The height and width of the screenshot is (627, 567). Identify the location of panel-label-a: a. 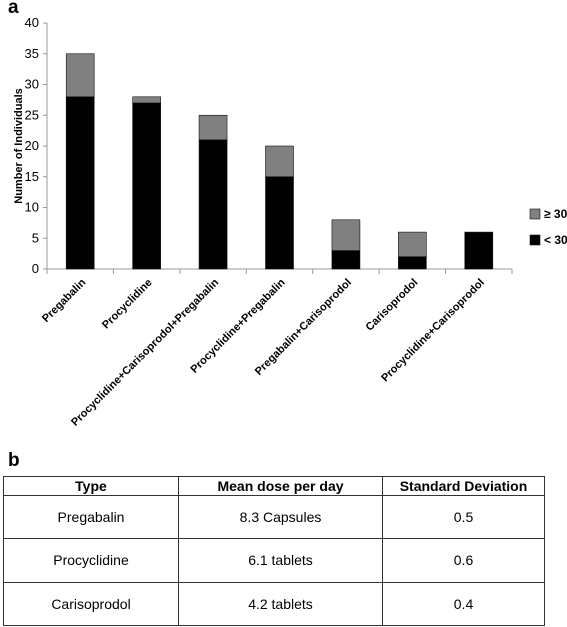
(13, 9).